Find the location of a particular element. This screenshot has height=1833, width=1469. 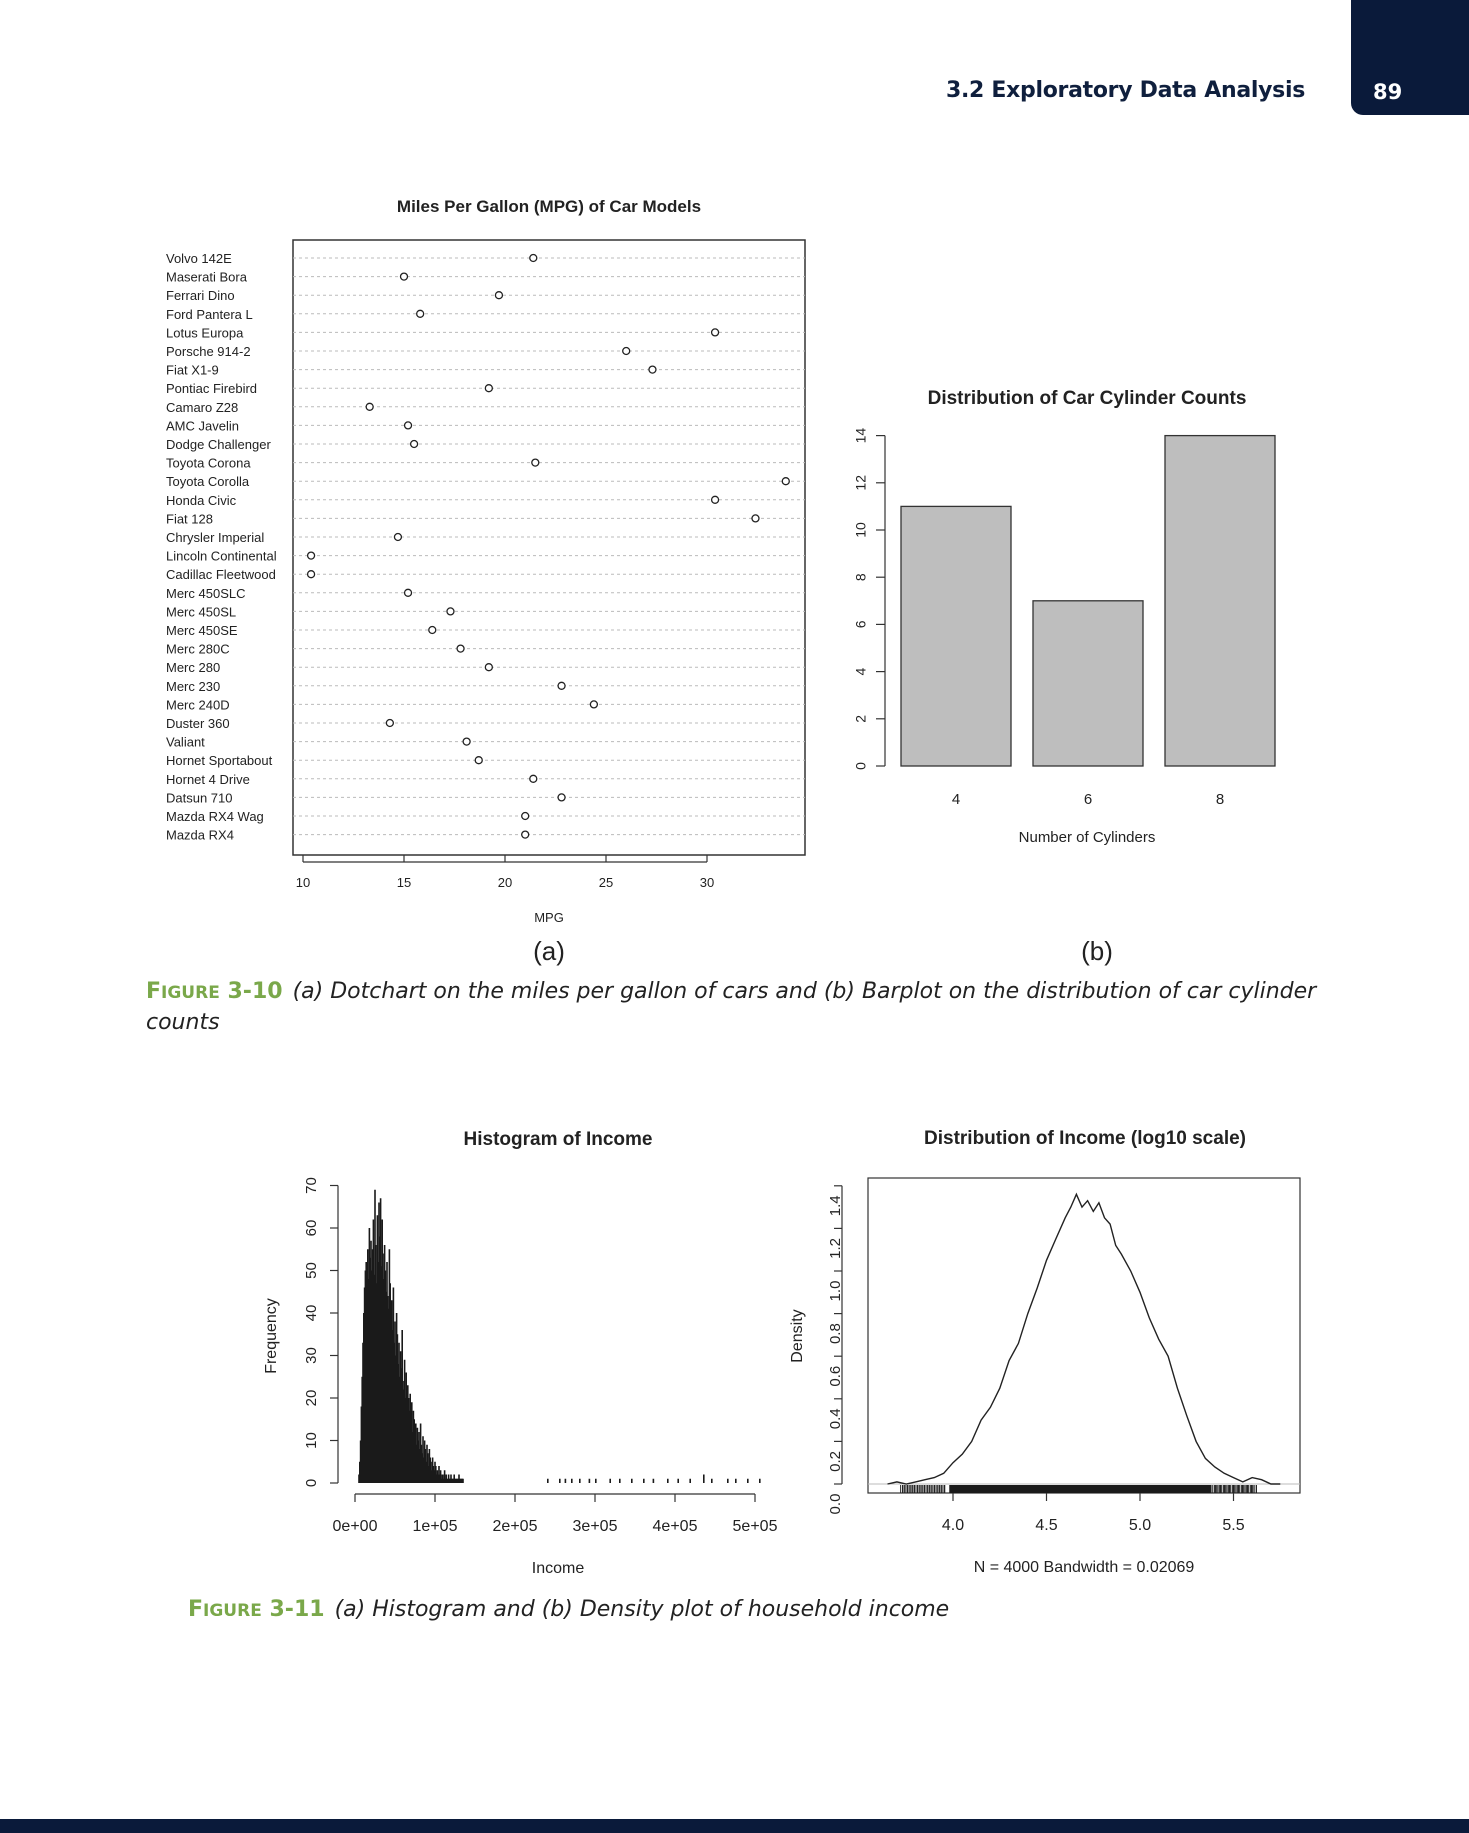

dotchart-category-label: Toyota Corolla is located at coordinates (208, 481).